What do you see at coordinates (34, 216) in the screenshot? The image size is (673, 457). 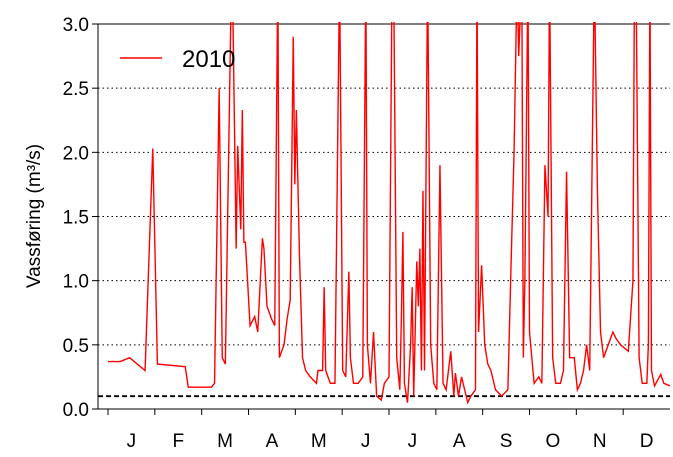 I see `y-axis-label: Vassføring (m³/s)` at bounding box center [34, 216].